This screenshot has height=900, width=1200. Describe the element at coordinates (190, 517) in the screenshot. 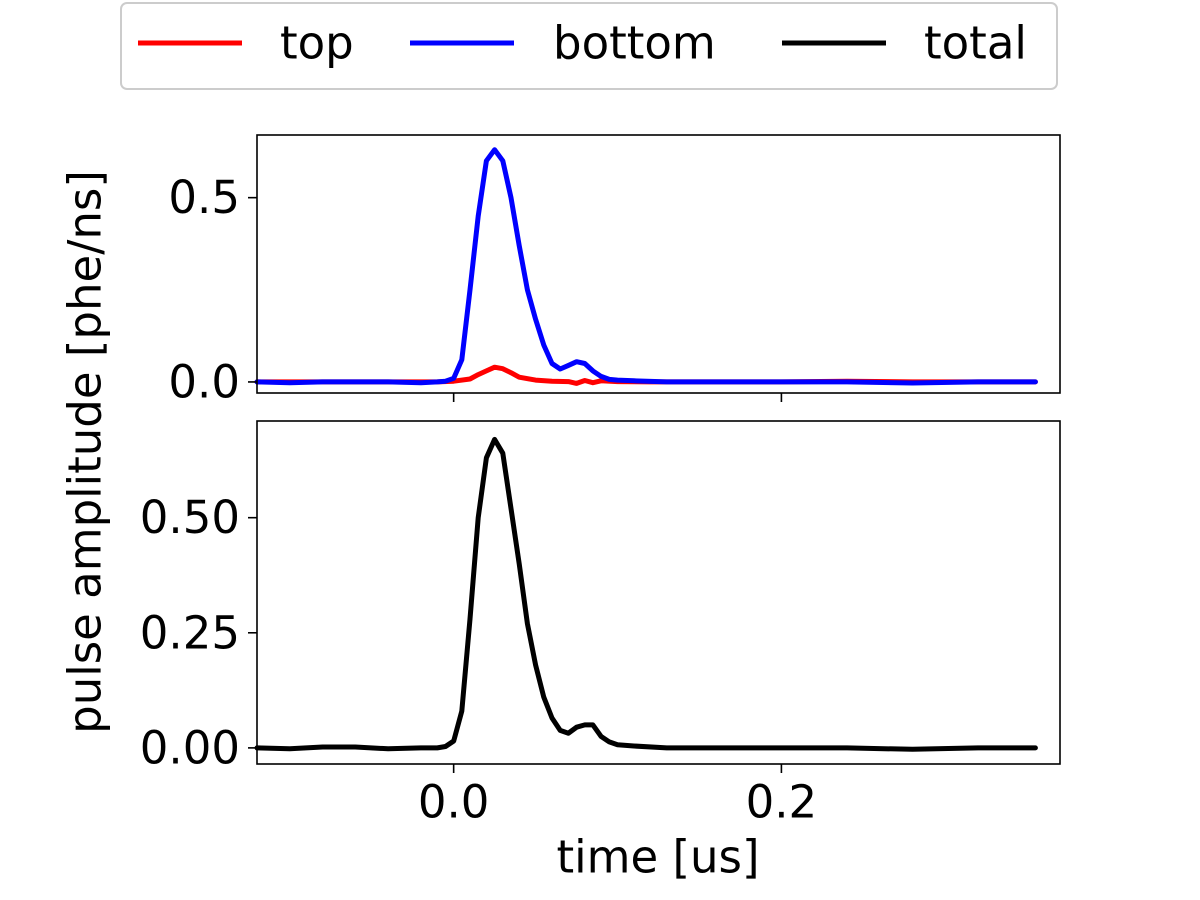

I see `bottom-ytick-label: 0.50` at that location.